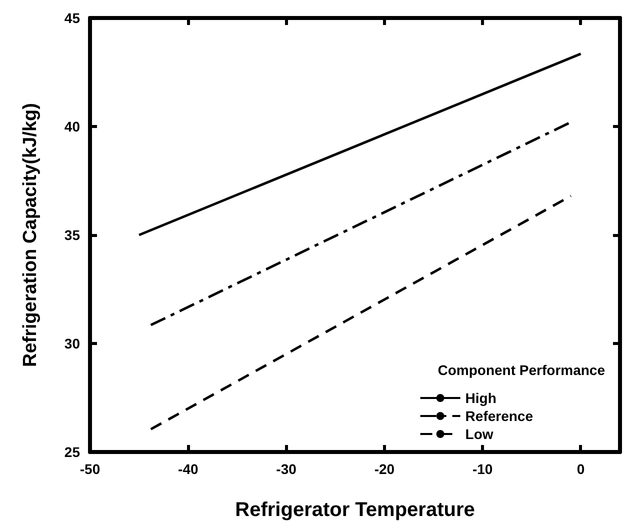  What do you see at coordinates (72, 344) in the screenshot?
I see `y-tick-label: 30` at bounding box center [72, 344].